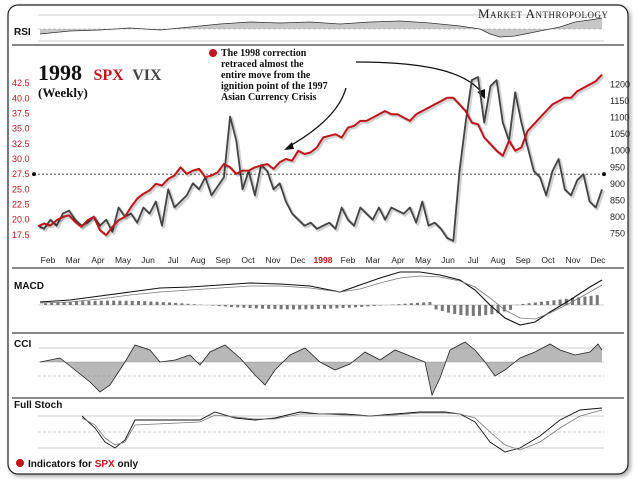 Image resolution: width=640 pixels, height=480 pixels. Describe the element at coordinates (222, 260) in the screenshot. I see `x-tick-label: Sep` at that location.